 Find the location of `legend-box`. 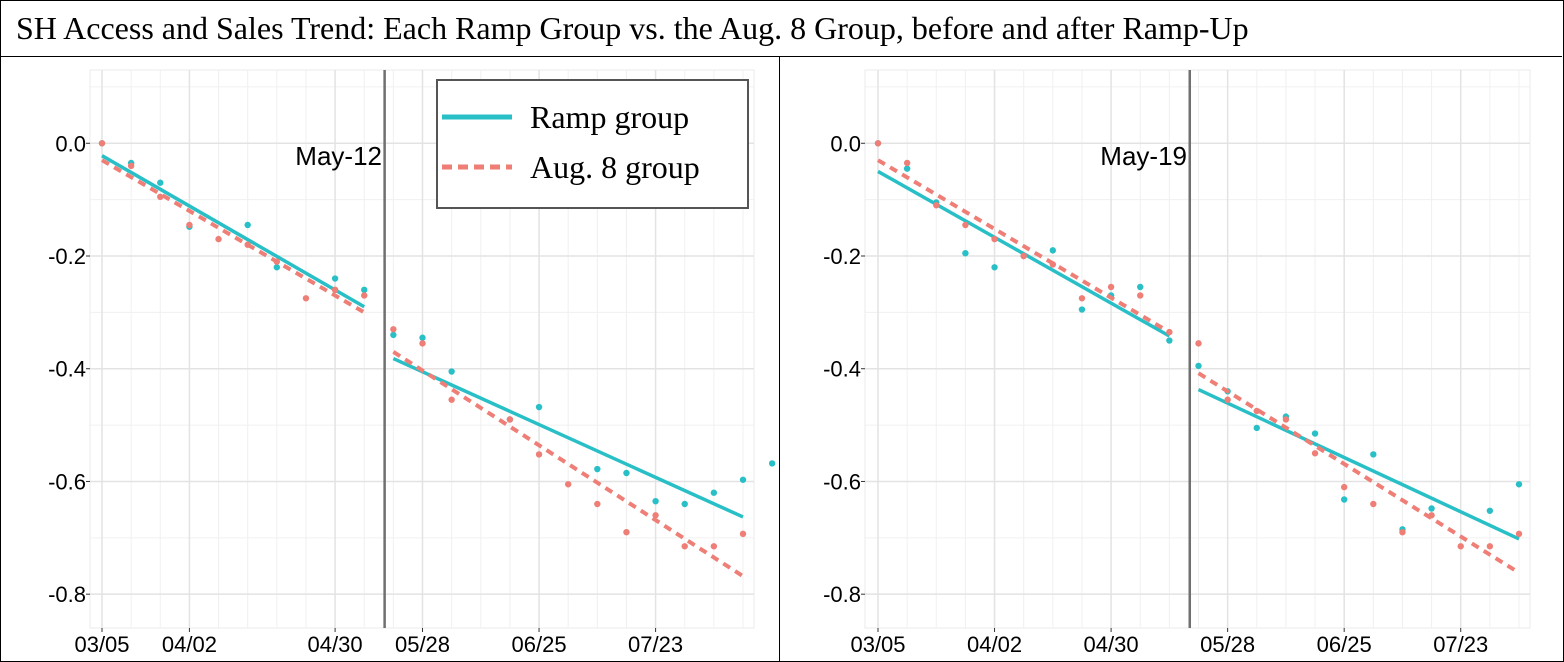

legend-box is located at coordinates (592, 144).